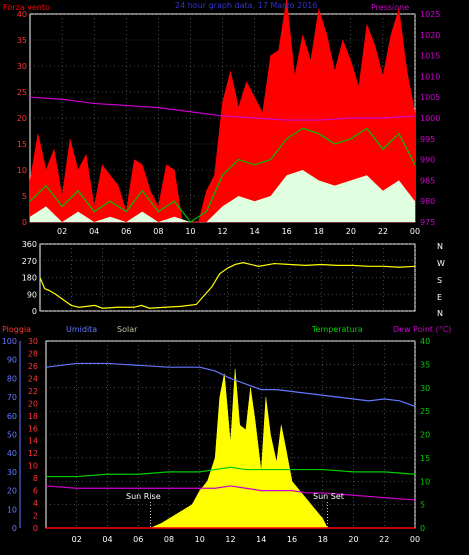 Image resolution: width=469 pixels, height=555 pixels. I want to click on wind-x-tick-label: 08, so click(158, 231).